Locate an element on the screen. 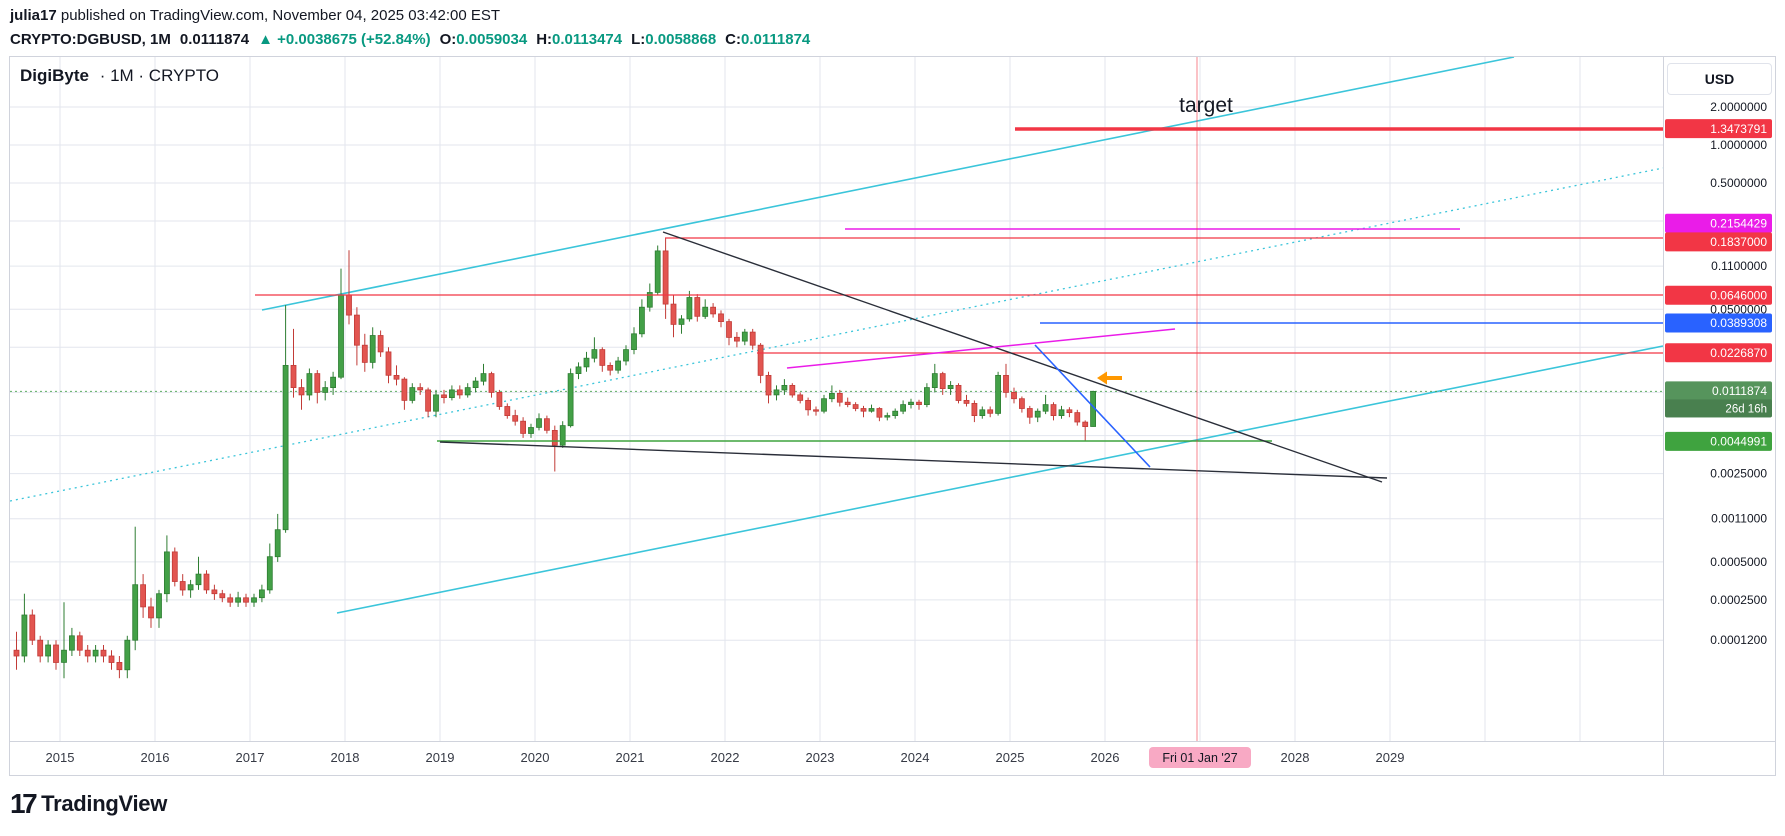 The width and height of the screenshot is (1785, 836). price-change: ▲ +0.0038675 (+52.84%) is located at coordinates (344, 39).